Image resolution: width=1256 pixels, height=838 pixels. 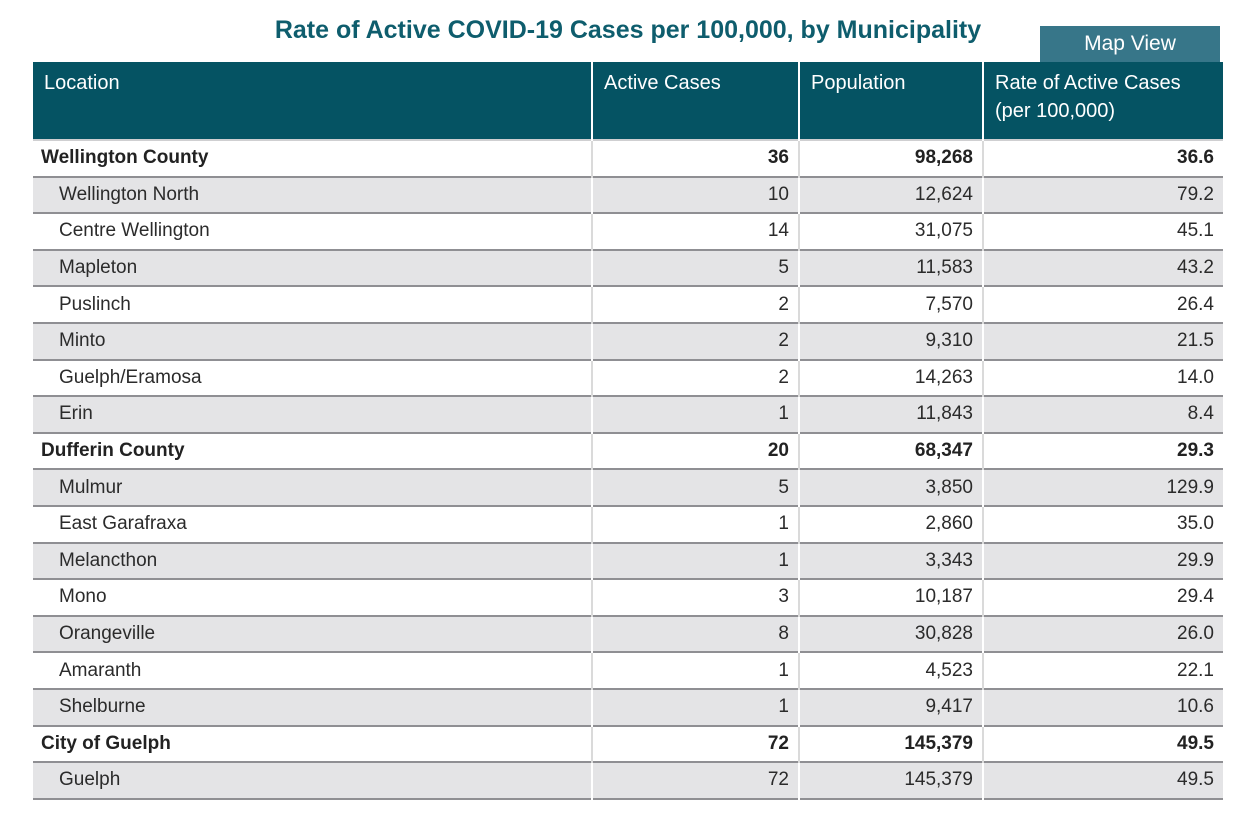 I want to click on column-header-active-cases: Active Cases, so click(x=695, y=101).